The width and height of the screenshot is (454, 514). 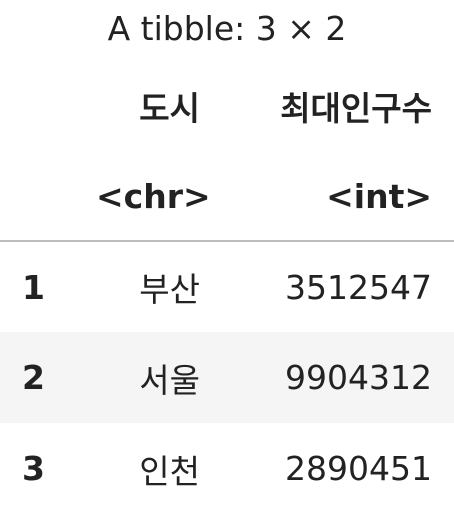 What do you see at coordinates (33, 377) in the screenshot?
I see `row-index: 2` at bounding box center [33, 377].